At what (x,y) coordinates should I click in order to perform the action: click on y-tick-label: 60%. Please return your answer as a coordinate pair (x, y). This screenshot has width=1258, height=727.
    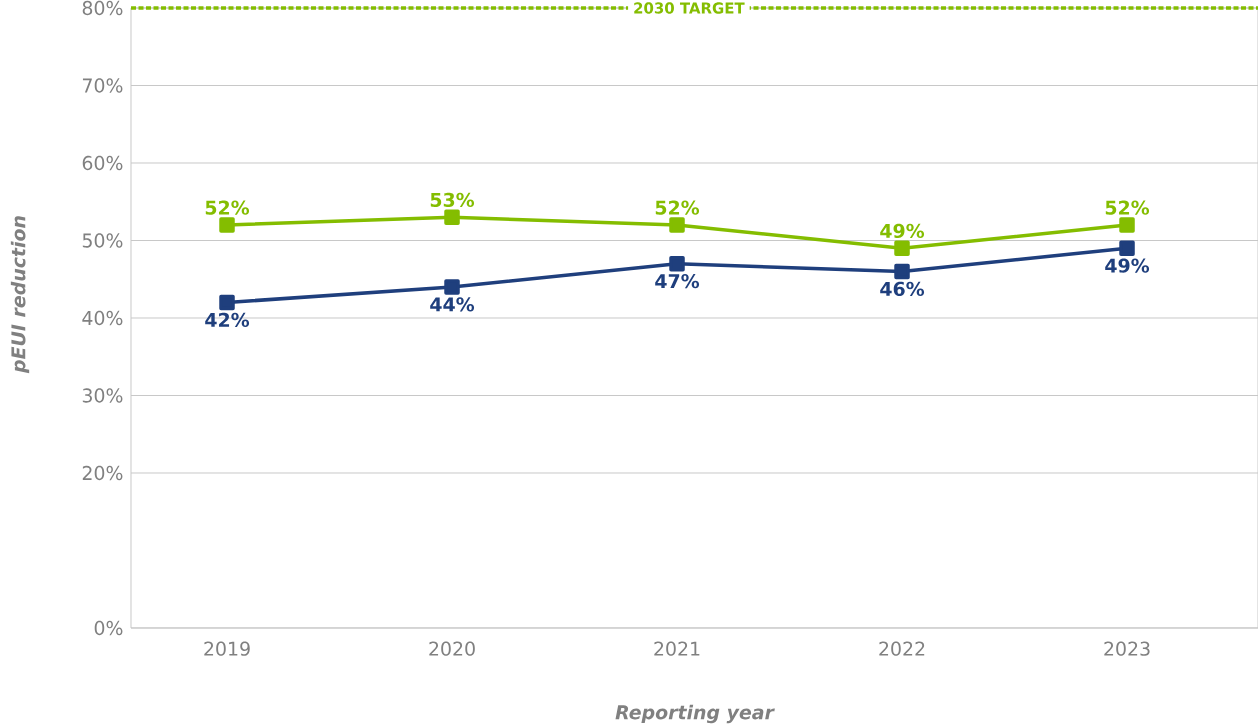
    Looking at the image, I should click on (102, 163).